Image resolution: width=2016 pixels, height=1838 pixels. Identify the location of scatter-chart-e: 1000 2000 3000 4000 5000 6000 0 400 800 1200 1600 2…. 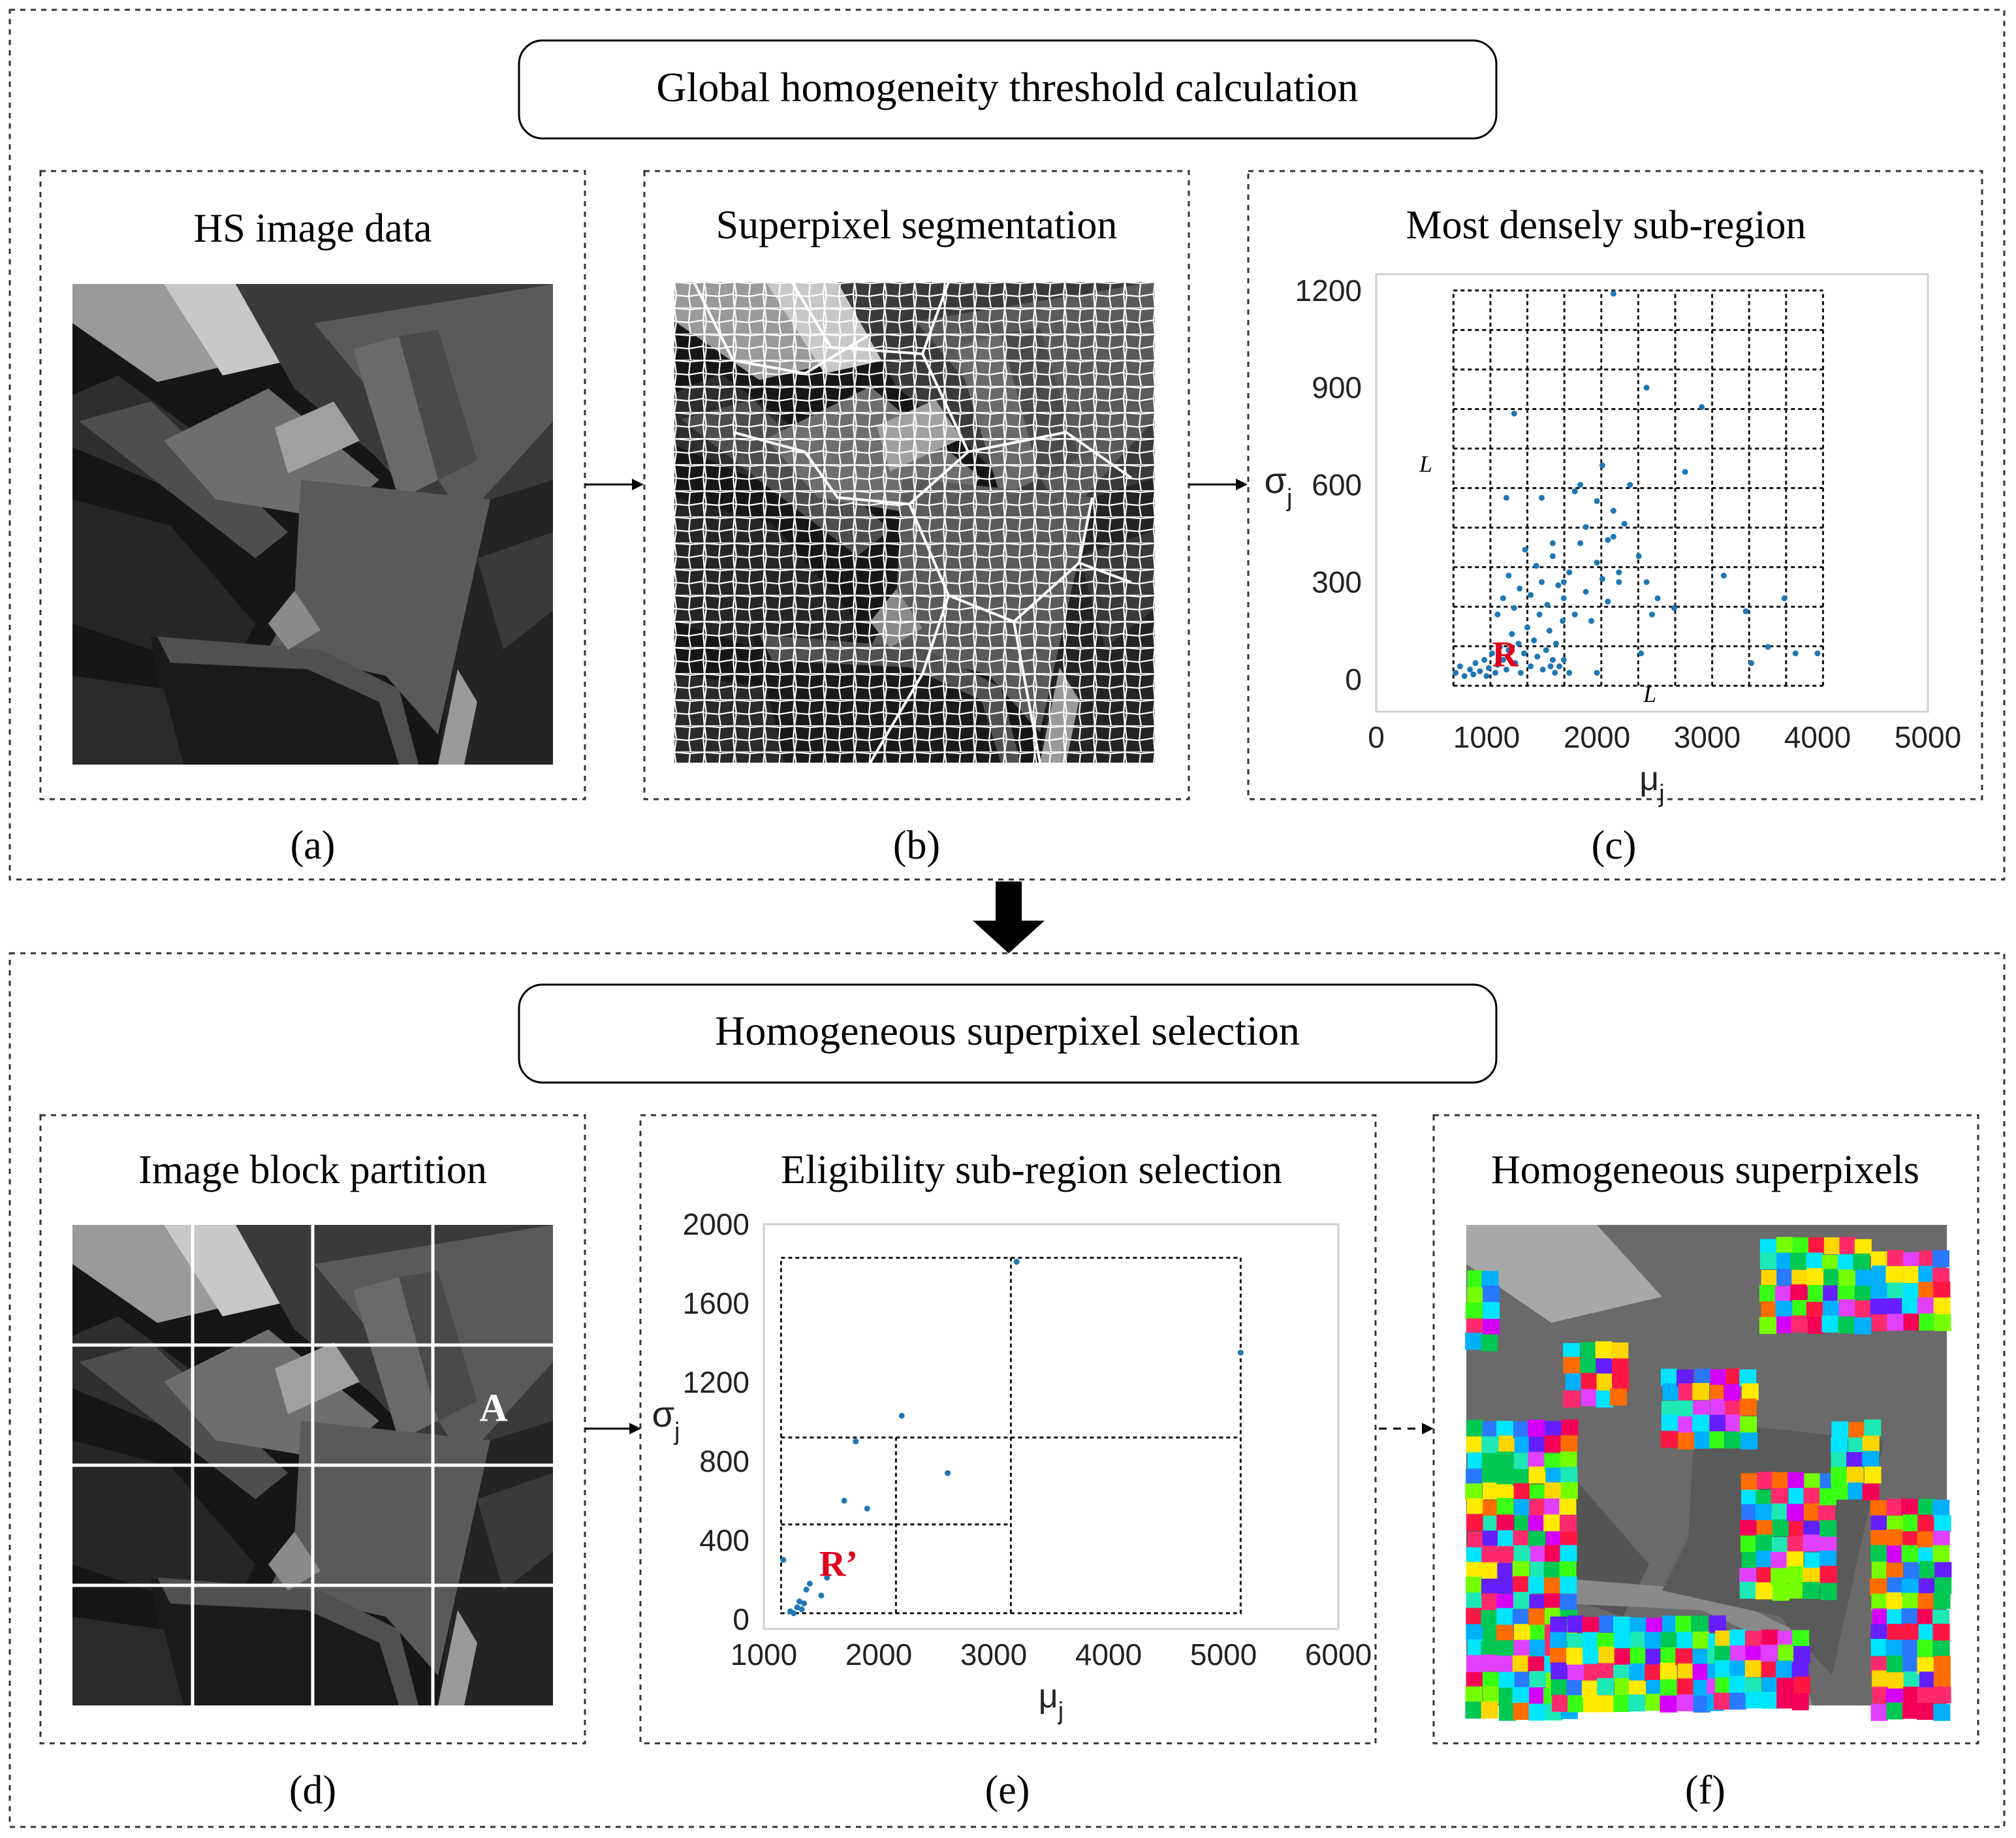
(1012, 1466).